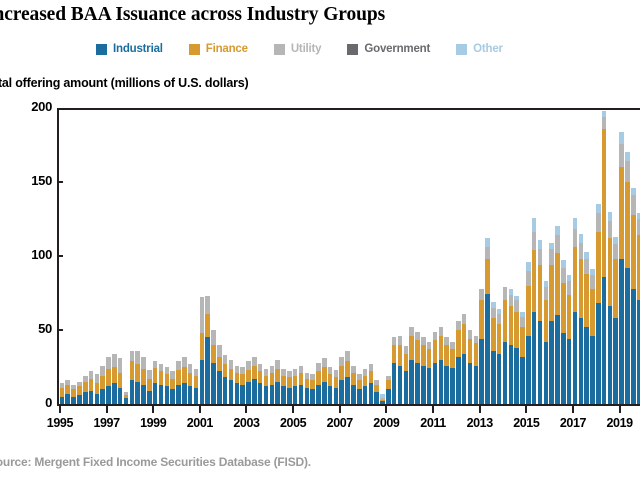 The height and width of the screenshot is (480, 640). I want to click on legend-item-utility: Utility, so click(297, 49).